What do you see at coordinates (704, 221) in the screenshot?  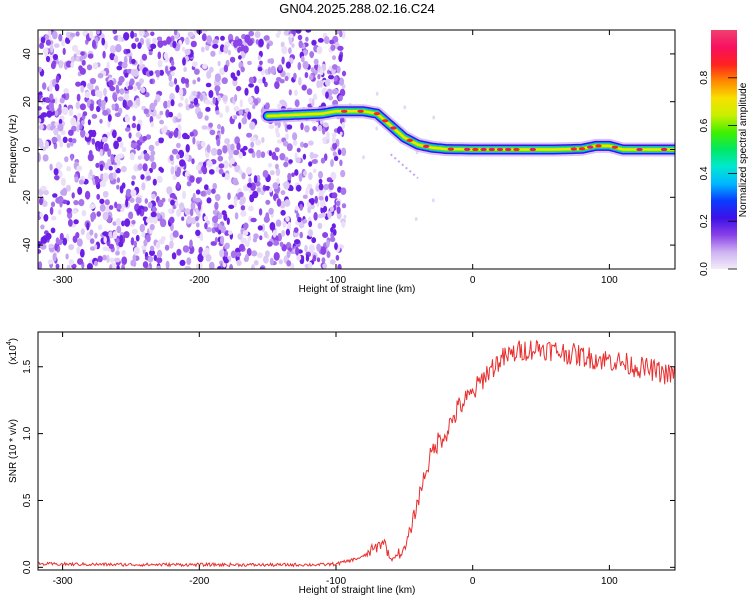 I see `colorbar-tick-label: 0.2` at bounding box center [704, 221].